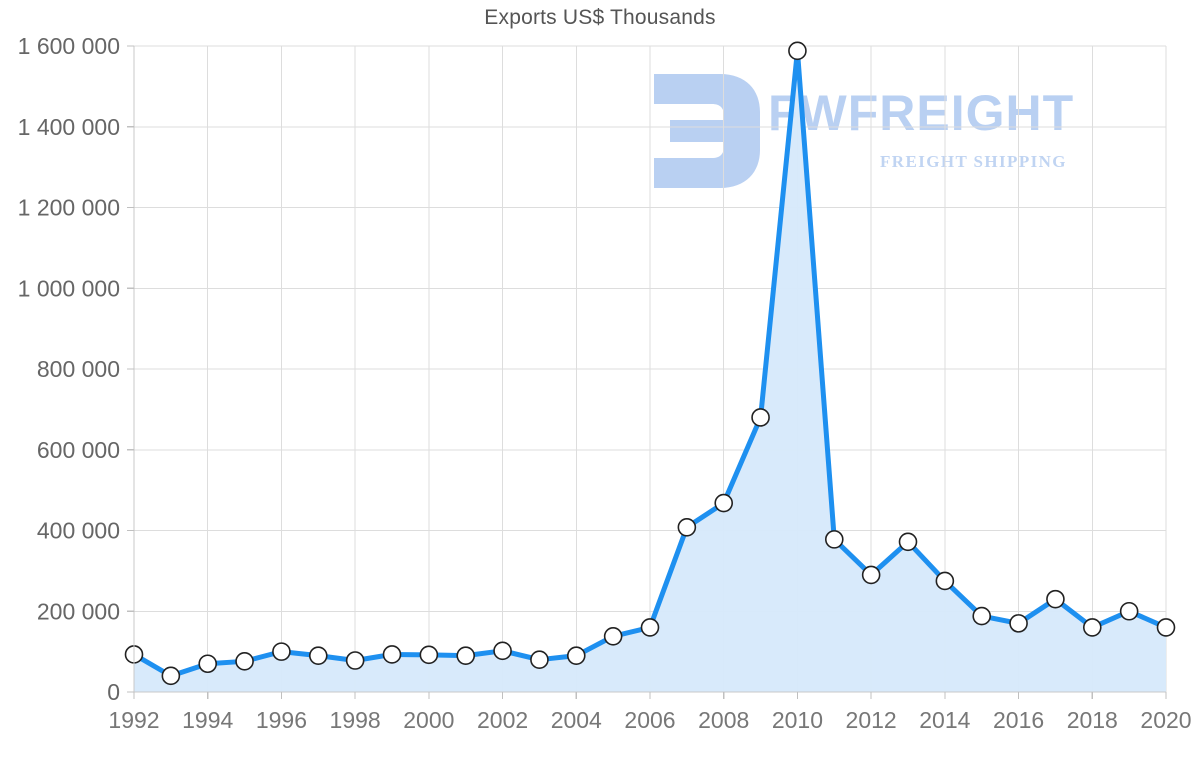  I want to click on x-axis-tick-label: 2008, so click(723, 720).